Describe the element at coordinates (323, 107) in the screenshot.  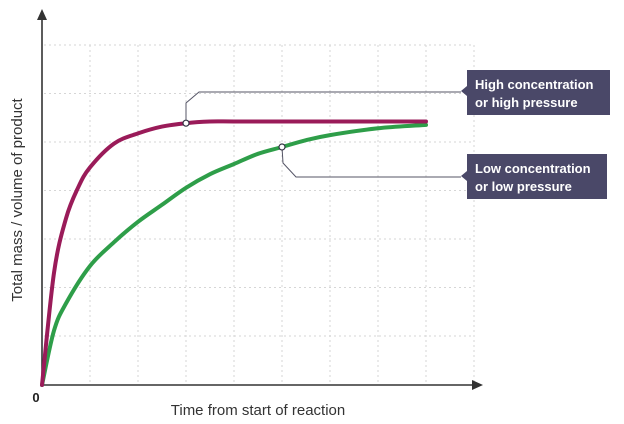
I see `leader-line-high` at that location.